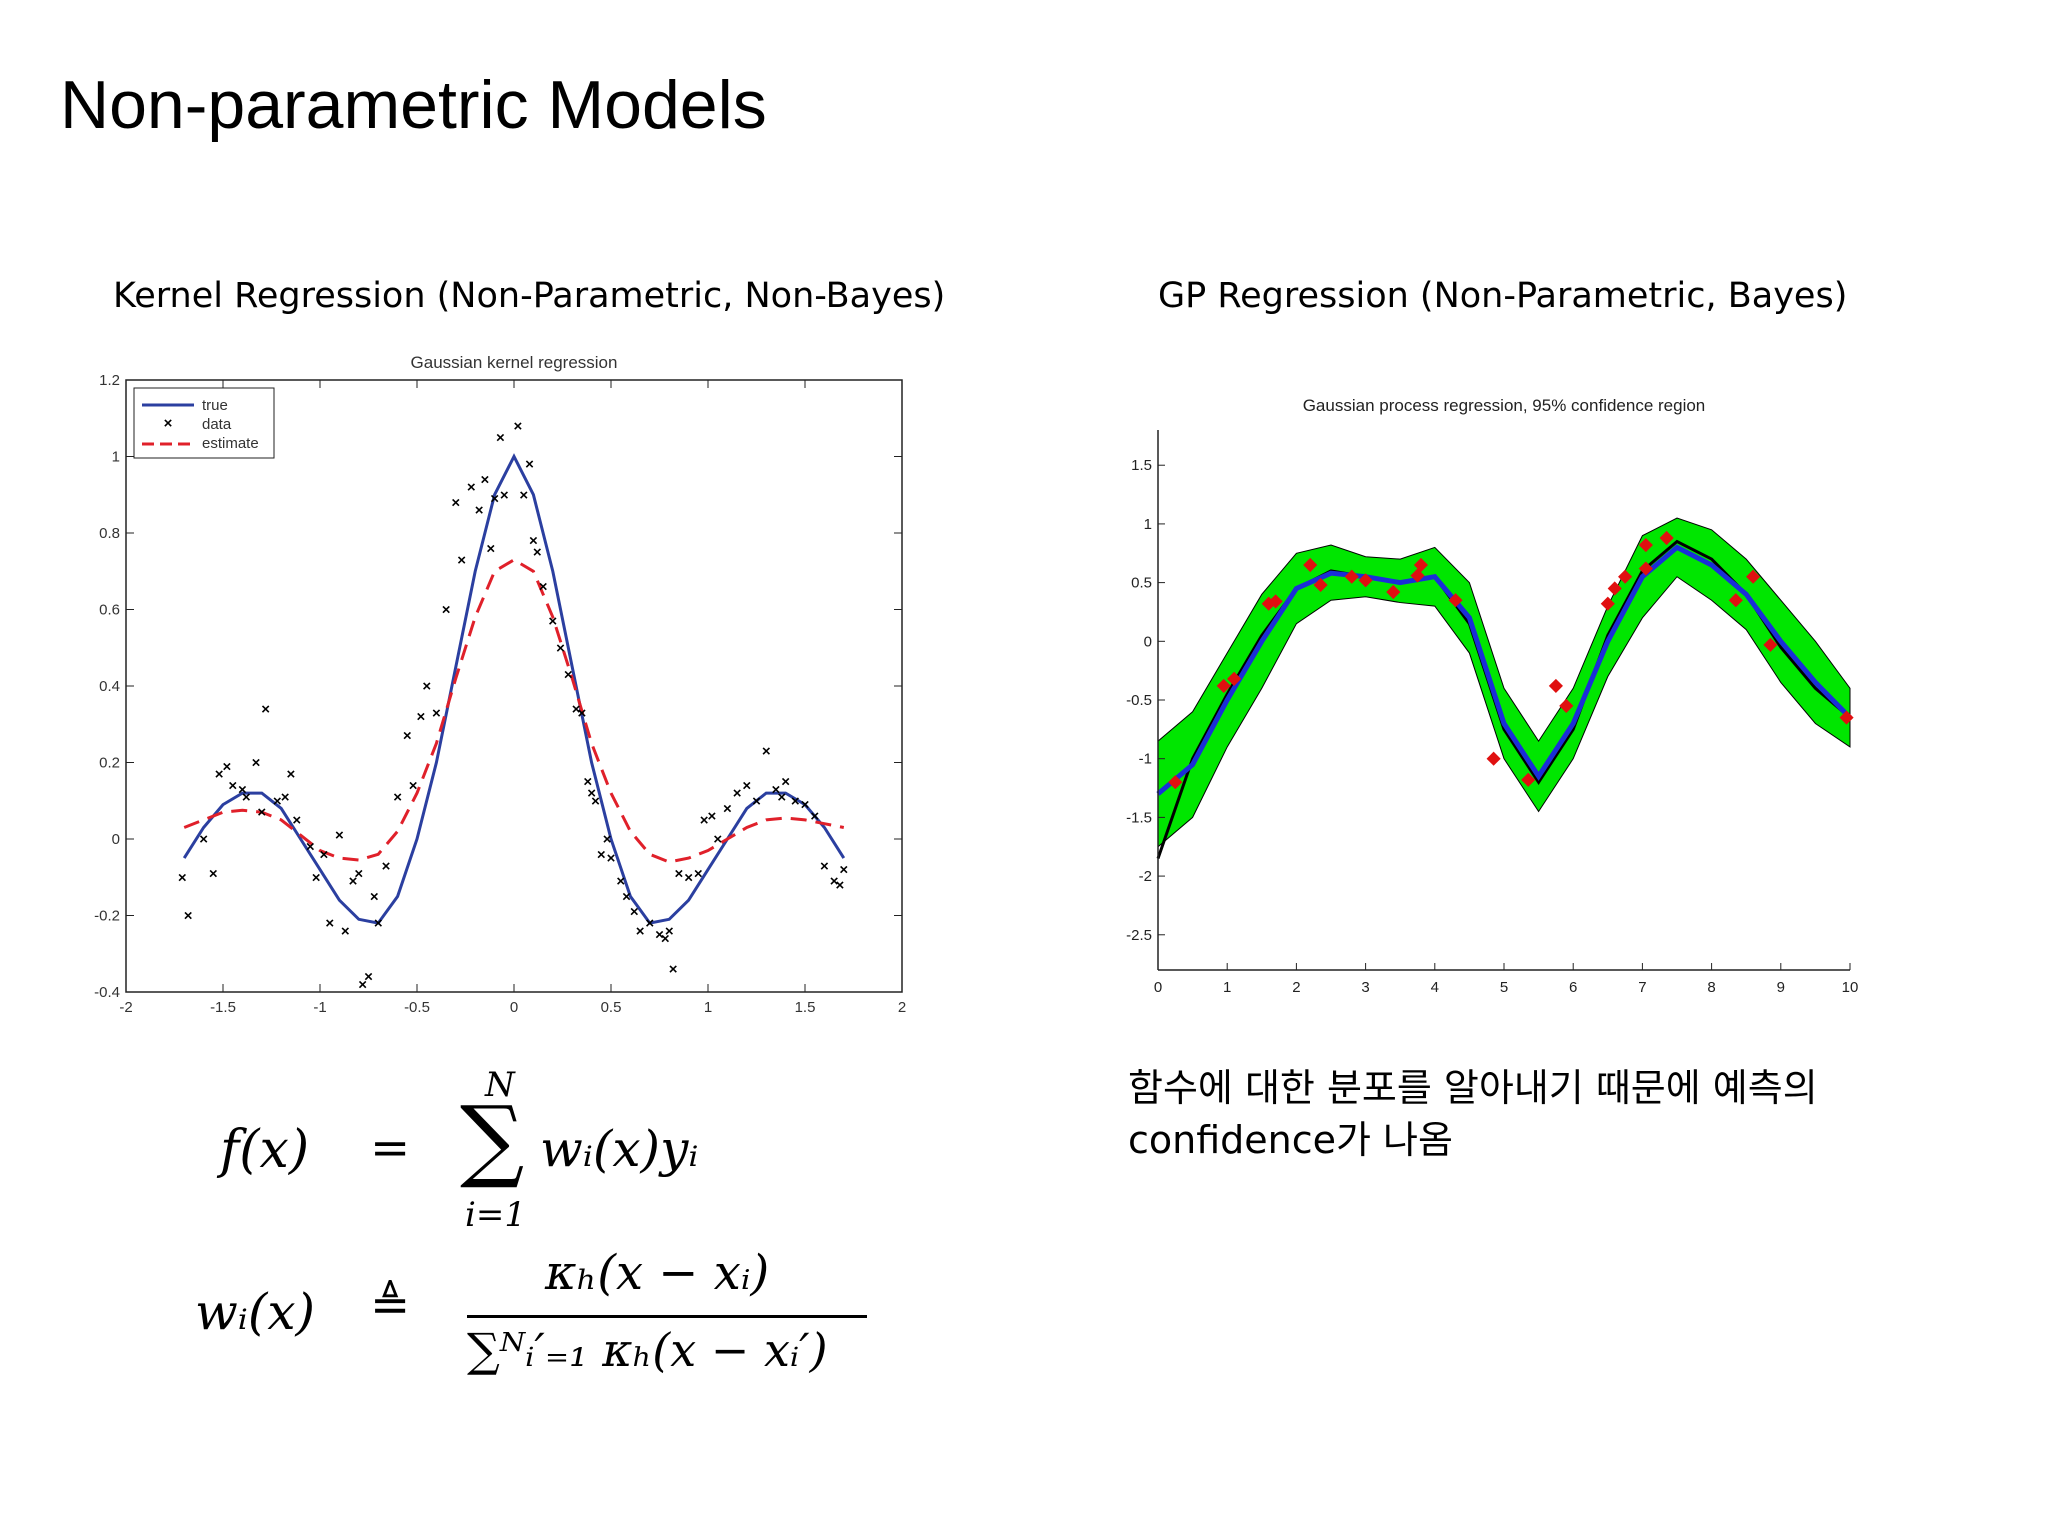 The image size is (2048, 1536). What do you see at coordinates (109, 610) in the screenshot?
I see `y-tick-label: 0.6` at bounding box center [109, 610].